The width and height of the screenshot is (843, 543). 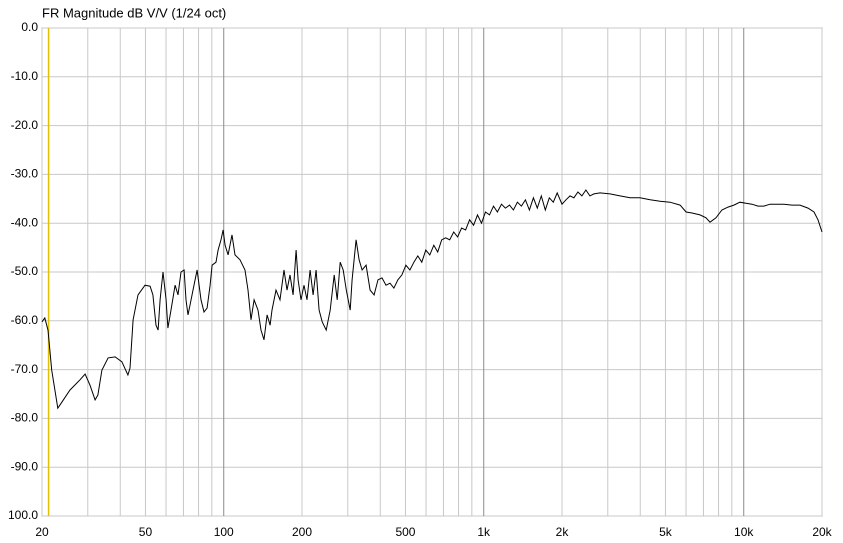 What do you see at coordinates (25, 125) in the screenshot?
I see `y-tick-label: -20.0` at bounding box center [25, 125].